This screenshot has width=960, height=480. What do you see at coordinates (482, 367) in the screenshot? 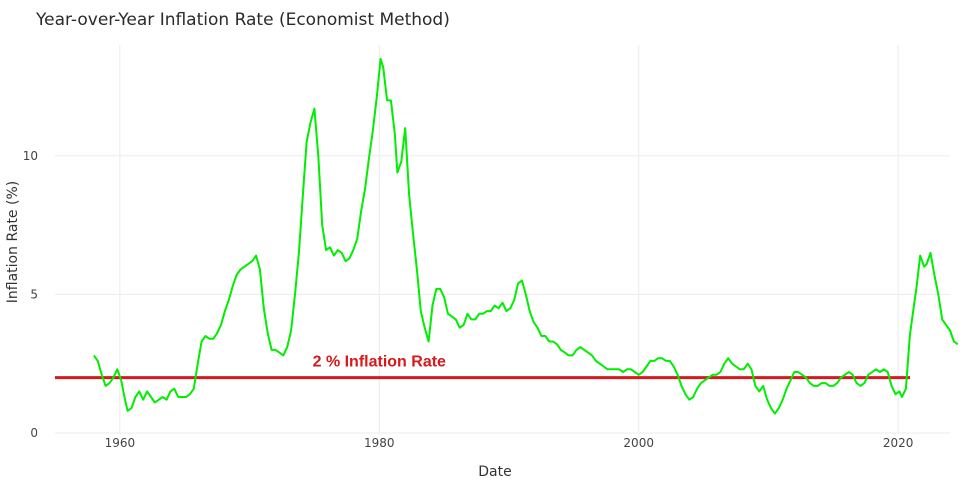
I see `reference-line-layer: 2 % Inflation Rate` at bounding box center [482, 367].